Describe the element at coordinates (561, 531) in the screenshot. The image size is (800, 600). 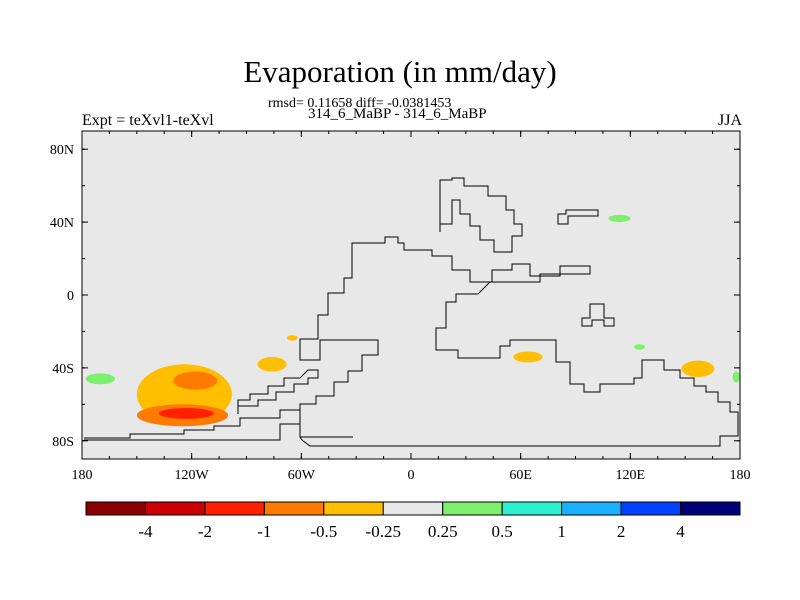
I see `colorbar-label-8: 1` at that location.